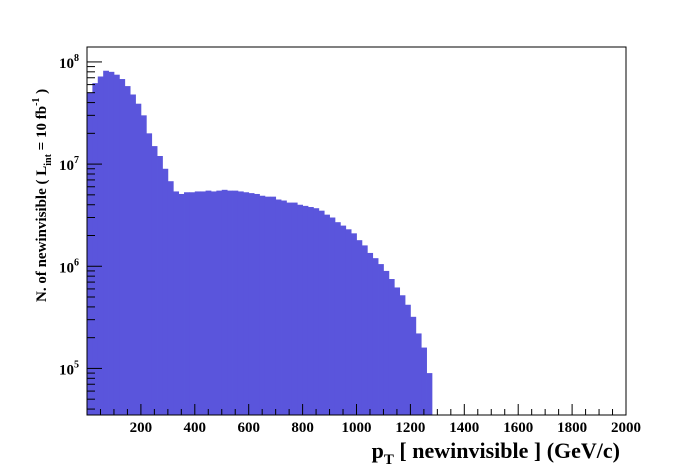 This screenshot has width=696, height=472. I want to click on y-axis-ticks: 10⁵ 10⁶ 10⁷ 10⁸, so click(80, 231).